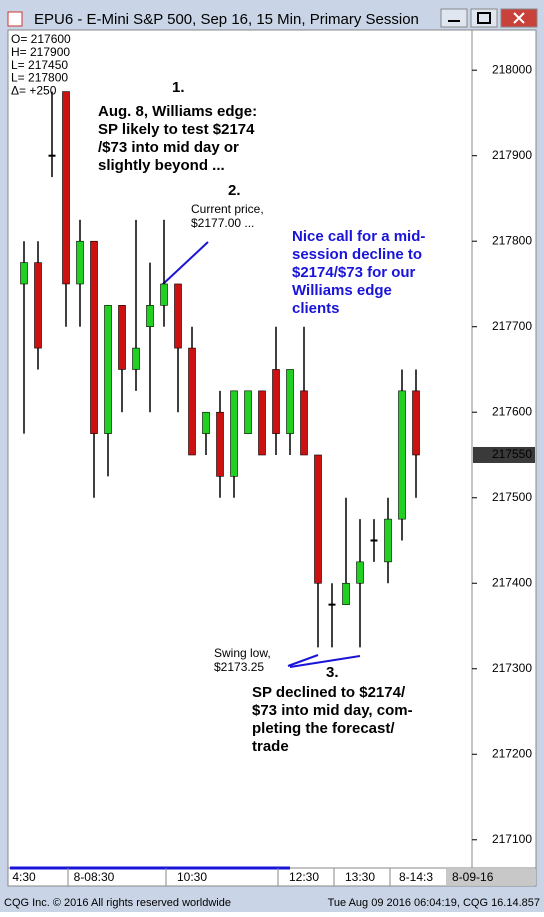 This screenshot has width=544, height=917. Describe the element at coordinates (357, 254) in the screenshot. I see `annotation-text: session decline to` at that location.